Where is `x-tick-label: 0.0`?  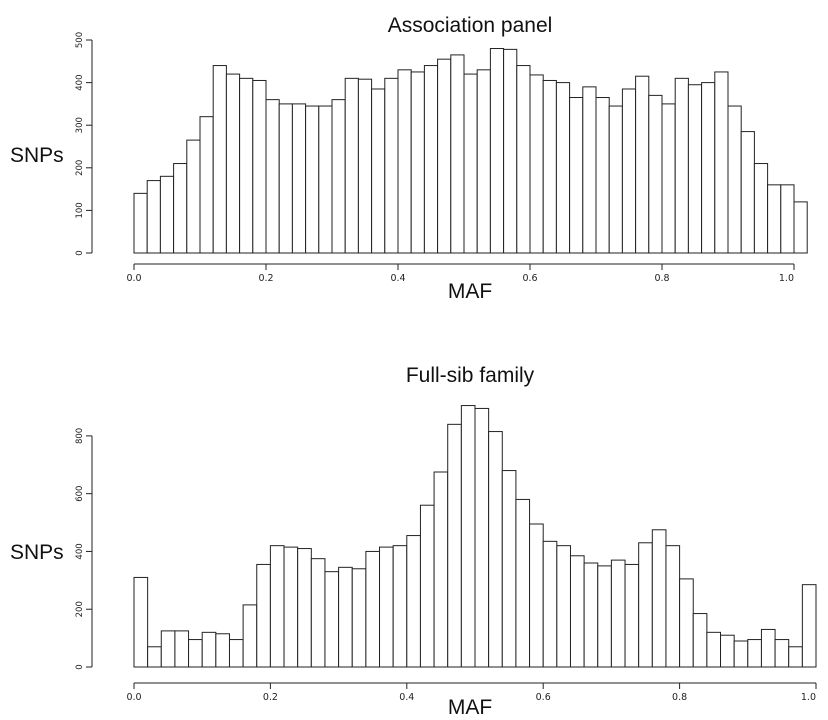
x-tick-label: 0.0 is located at coordinates (133, 697).